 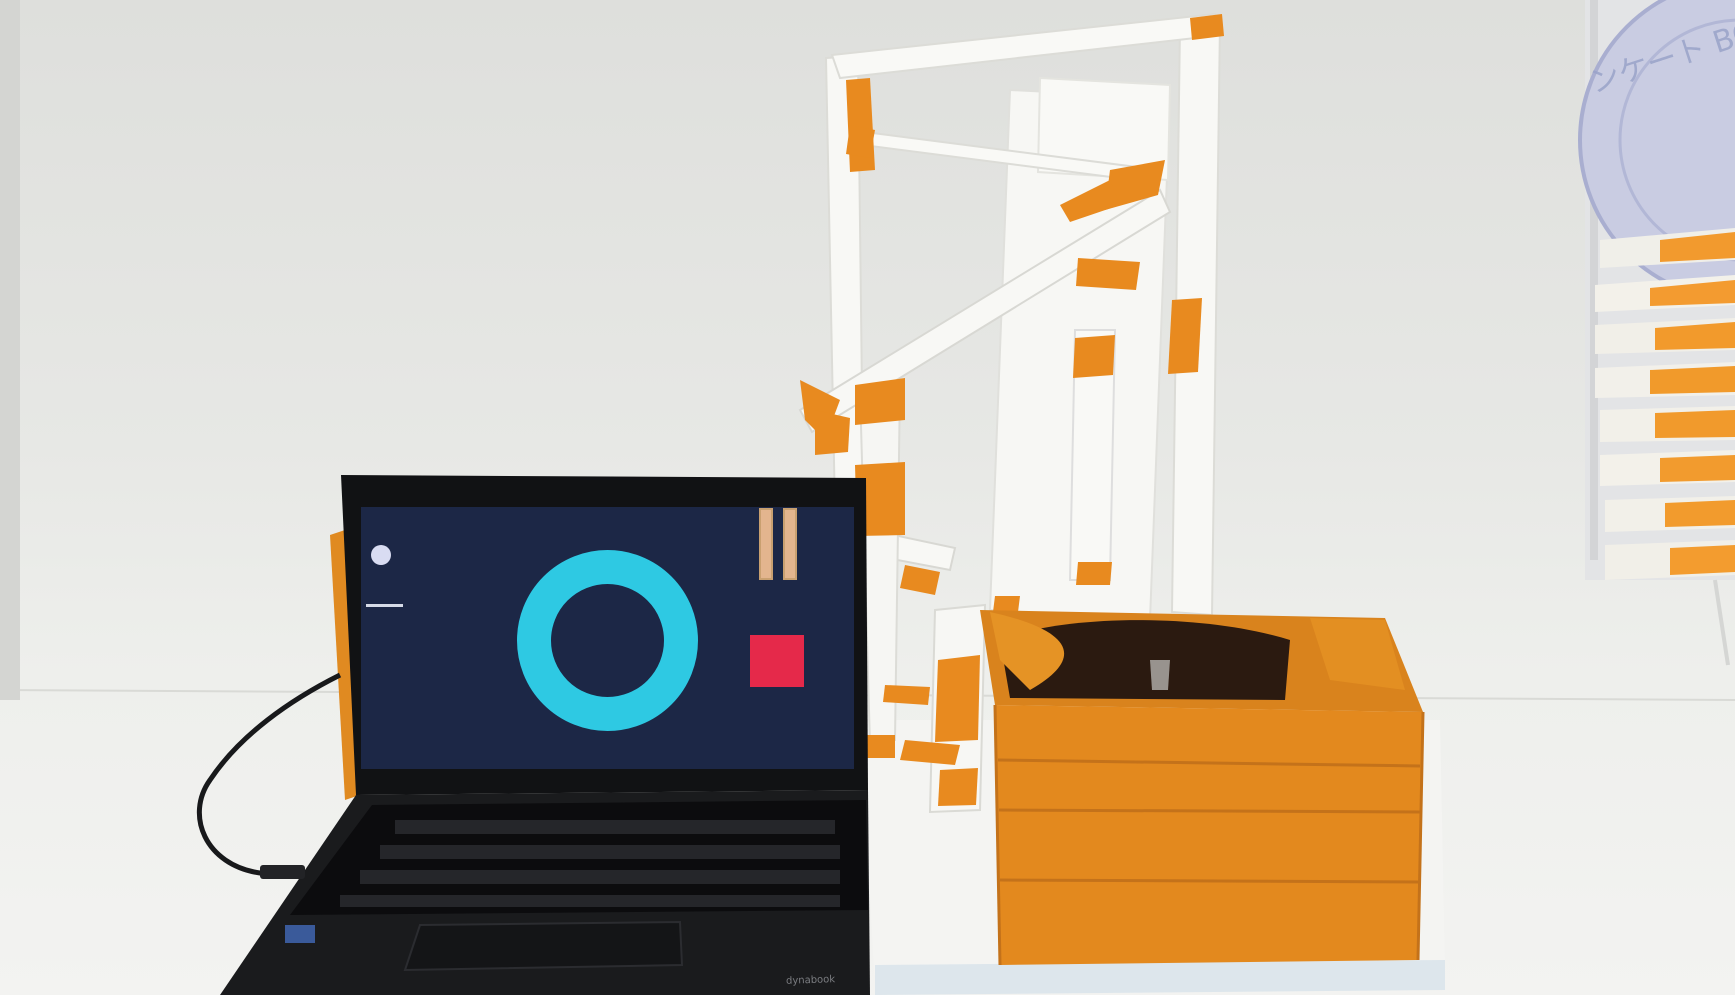 What do you see at coordinates (300, 934) in the screenshot?
I see `intel-sticker` at bounding box center [300, 934].